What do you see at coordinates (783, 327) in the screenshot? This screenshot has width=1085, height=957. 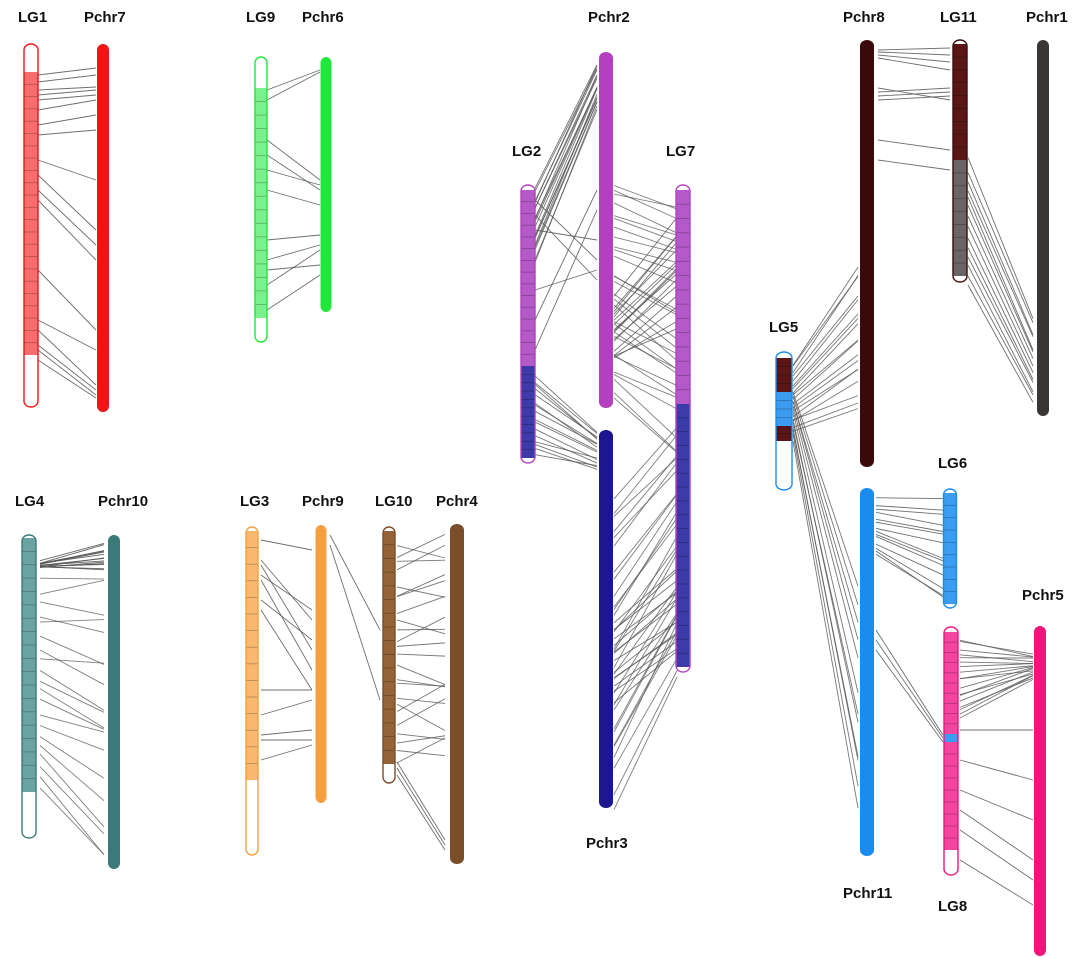 I see `label-lg5: LG5` at bounding box center [783, 327].